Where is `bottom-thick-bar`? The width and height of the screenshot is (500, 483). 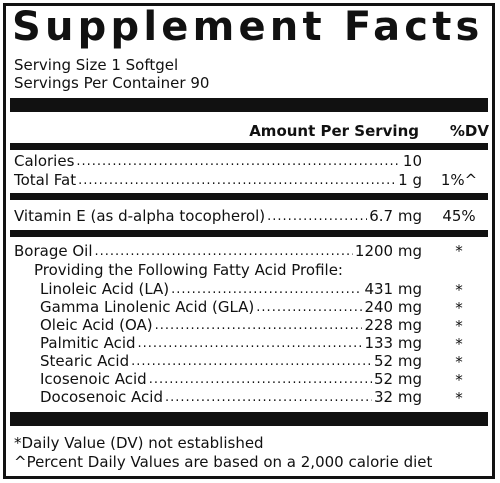
bottom-thick-bar is located at coordinates (249, 419).